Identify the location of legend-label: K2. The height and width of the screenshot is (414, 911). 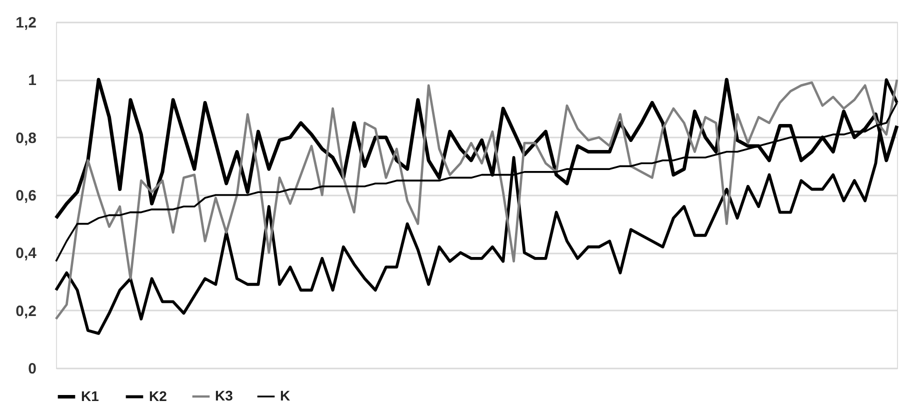
(158, 396).